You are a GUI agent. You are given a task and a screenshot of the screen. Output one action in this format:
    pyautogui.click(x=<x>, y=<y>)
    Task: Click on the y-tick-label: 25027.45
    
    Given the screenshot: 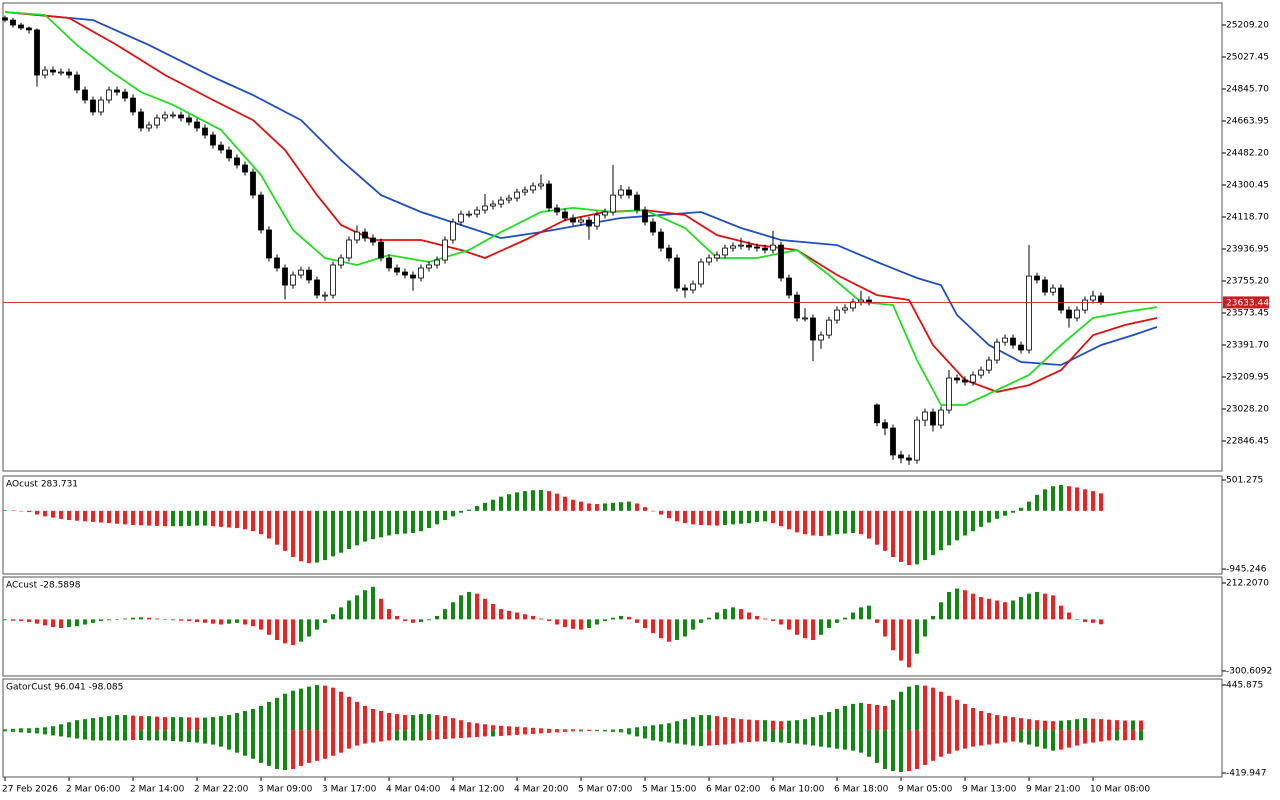 What is the action you would take?
    pyautogui.click(x=1247, y=57)
    